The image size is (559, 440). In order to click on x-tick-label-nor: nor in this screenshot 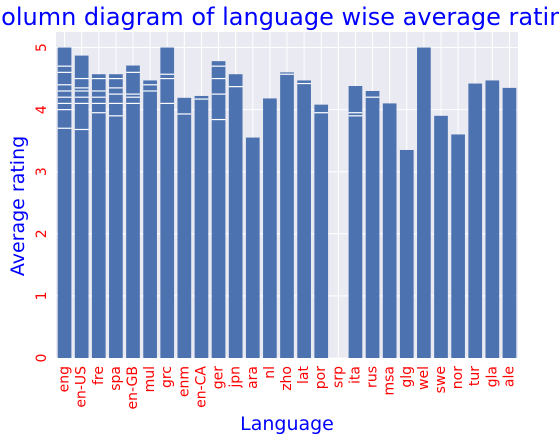, I will do `click(458, 377)`.